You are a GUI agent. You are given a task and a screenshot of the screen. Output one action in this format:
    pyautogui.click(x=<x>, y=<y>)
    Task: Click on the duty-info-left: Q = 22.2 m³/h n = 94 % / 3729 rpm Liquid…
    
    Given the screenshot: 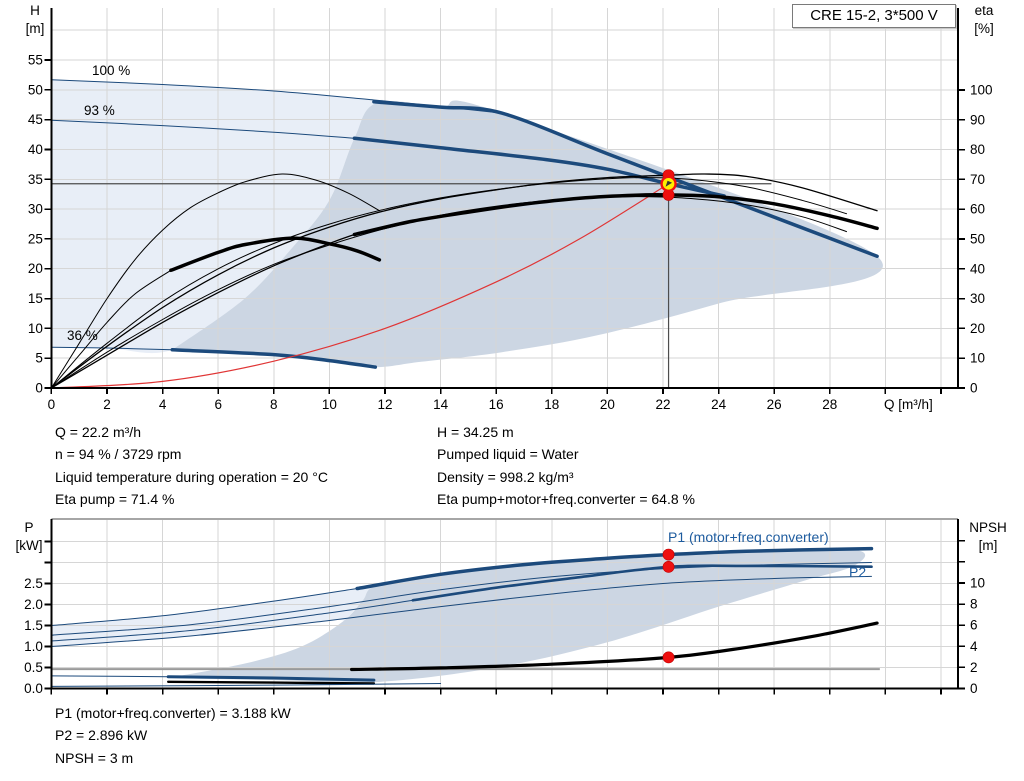 What is the action you would take?
    pyautogui.click(x=191, y=465)
    